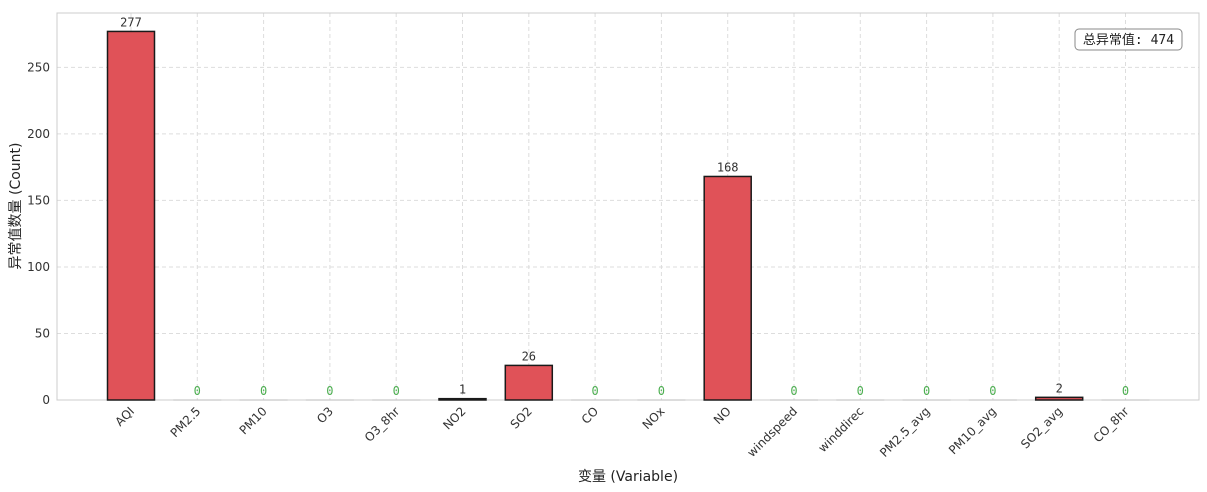  What do you see at coordinates (1041, 427) in the screenshot?
I see `x-tick-label: SO2_avg` at bounding box center [1041, 427].